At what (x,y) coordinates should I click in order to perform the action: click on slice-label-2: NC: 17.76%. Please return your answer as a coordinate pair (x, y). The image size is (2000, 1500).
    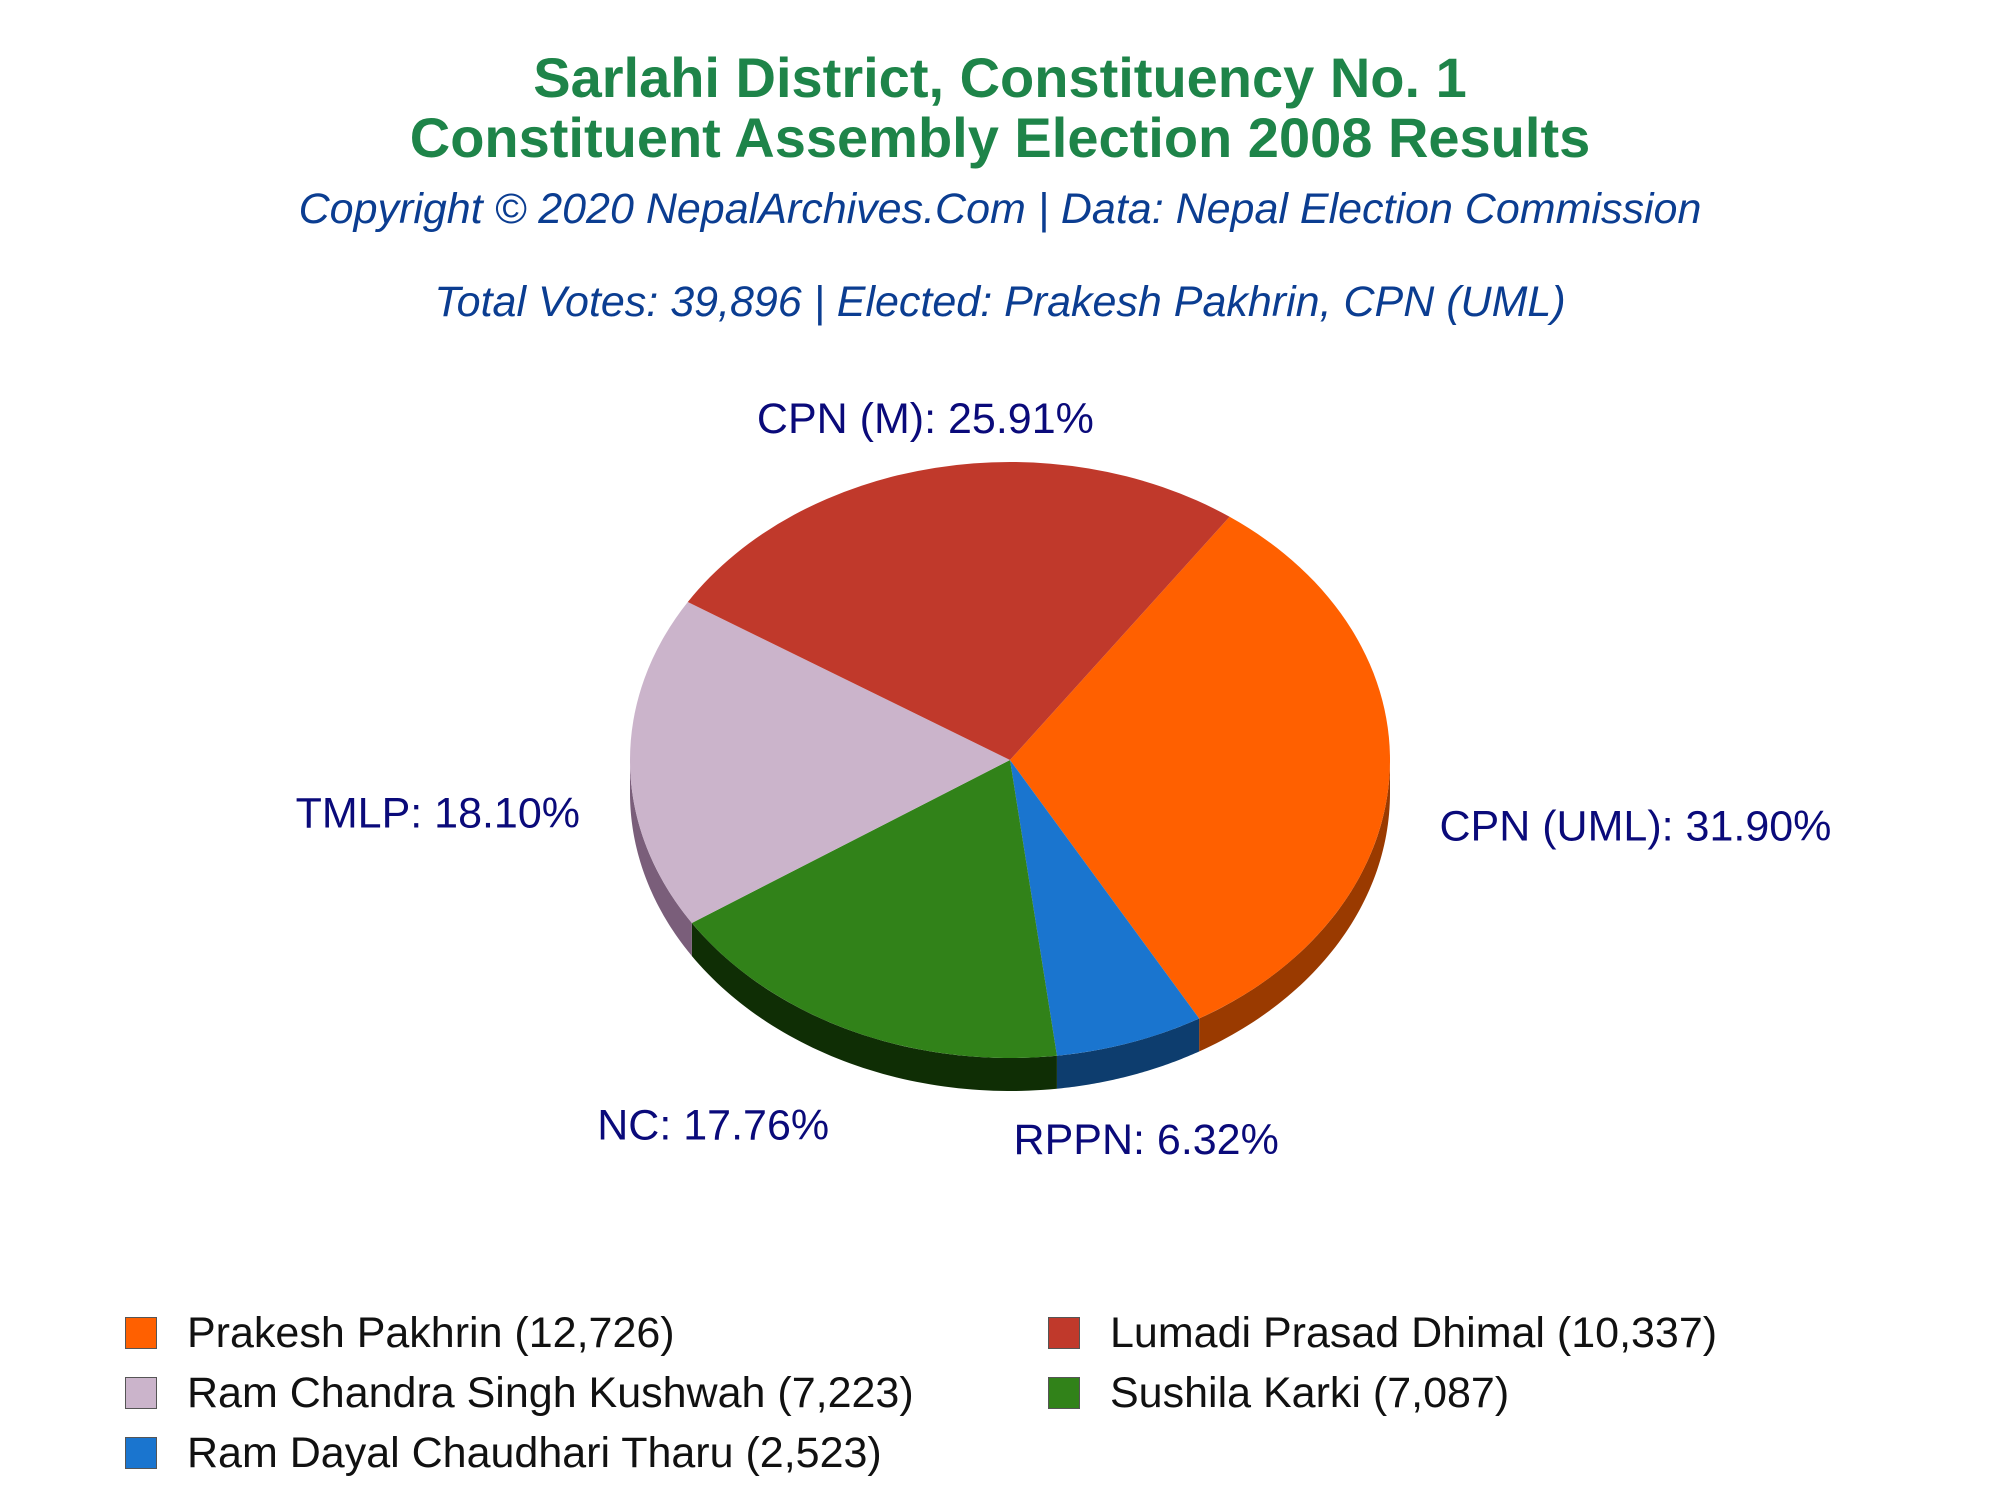
    Looking at the image, I should click on (713, 1126).